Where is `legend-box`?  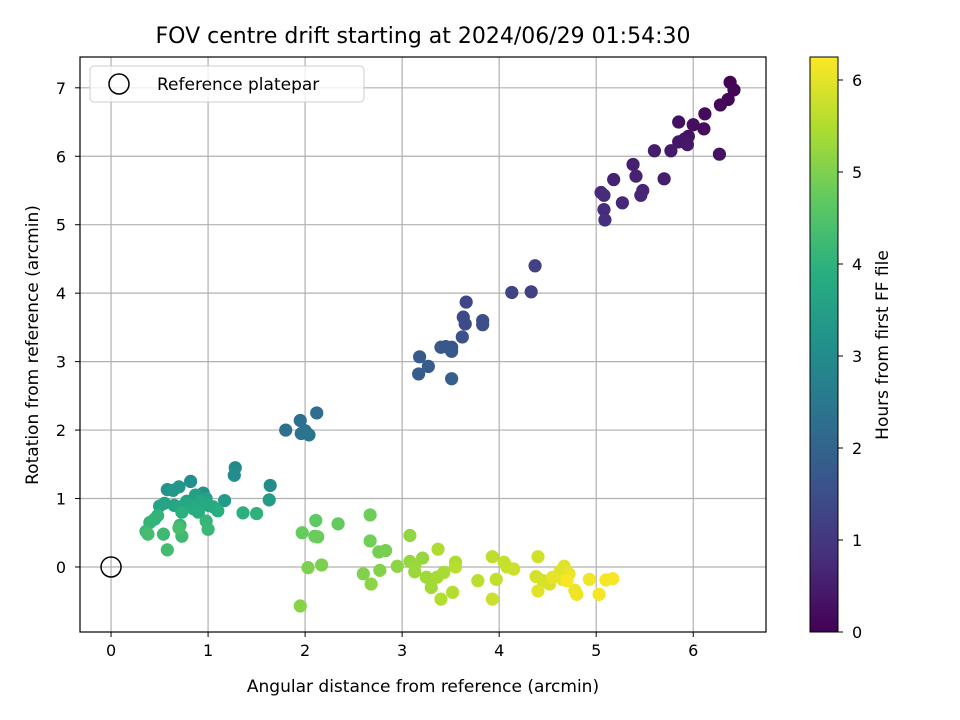 legend-box is located at coordinates (227, 84).